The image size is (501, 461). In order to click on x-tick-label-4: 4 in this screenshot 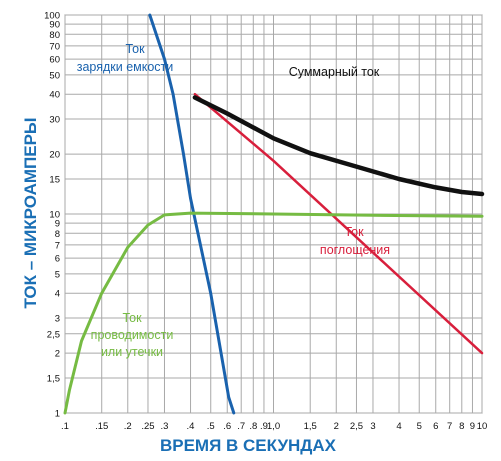, I will do `click(398, 426)`.